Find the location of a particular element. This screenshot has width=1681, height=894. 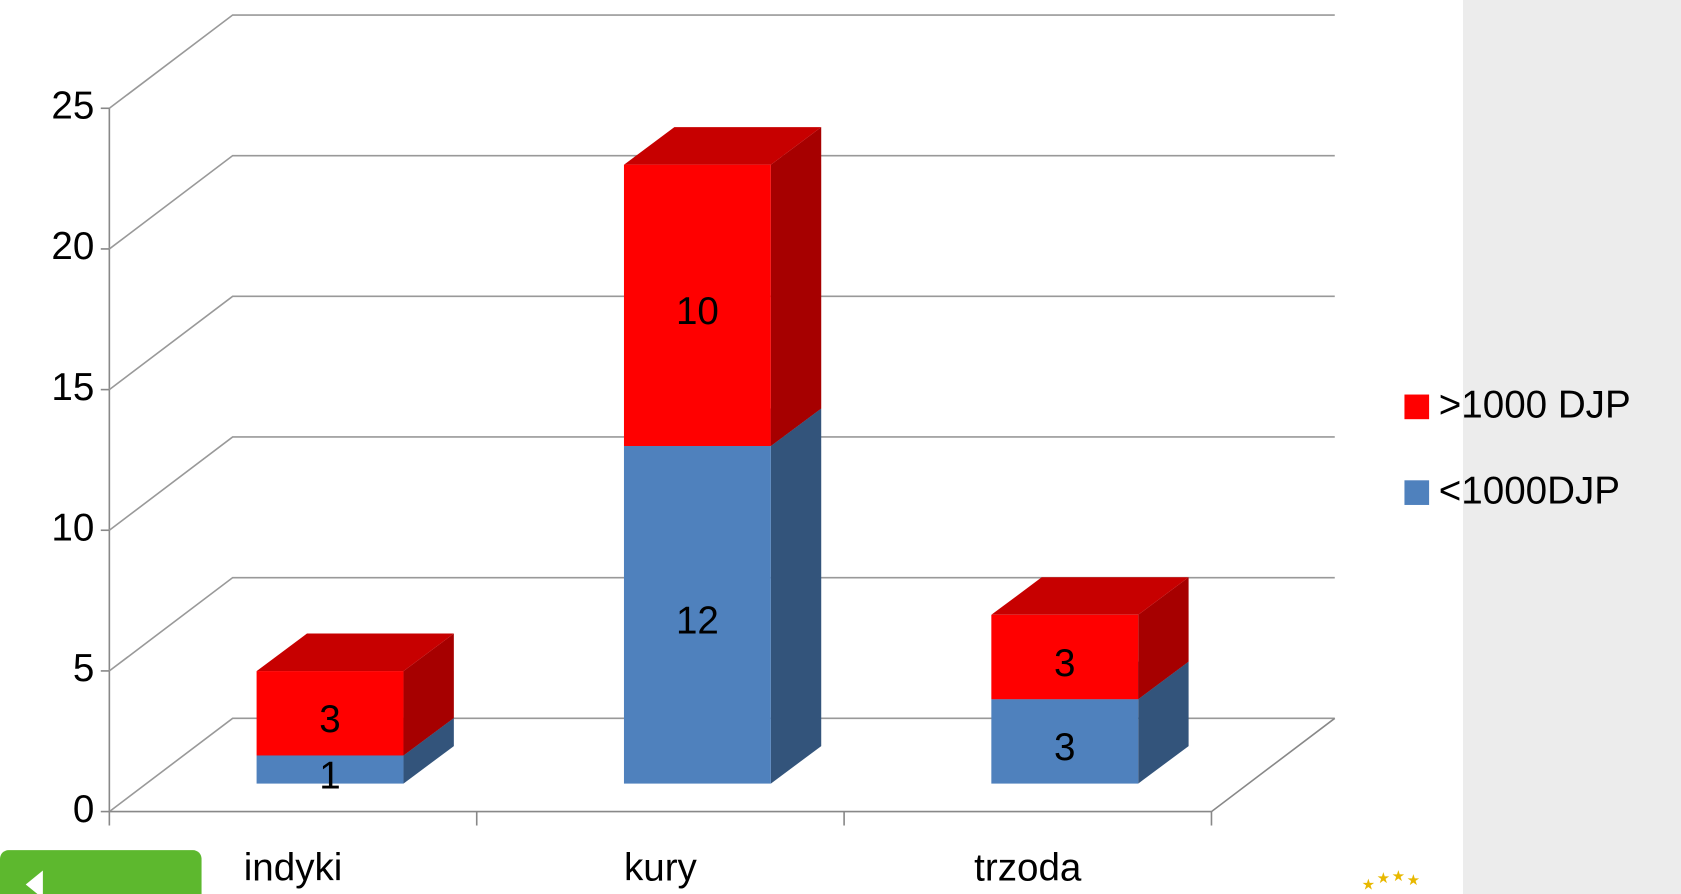

x-tick-label: kury is located at coordinates (661, 868).